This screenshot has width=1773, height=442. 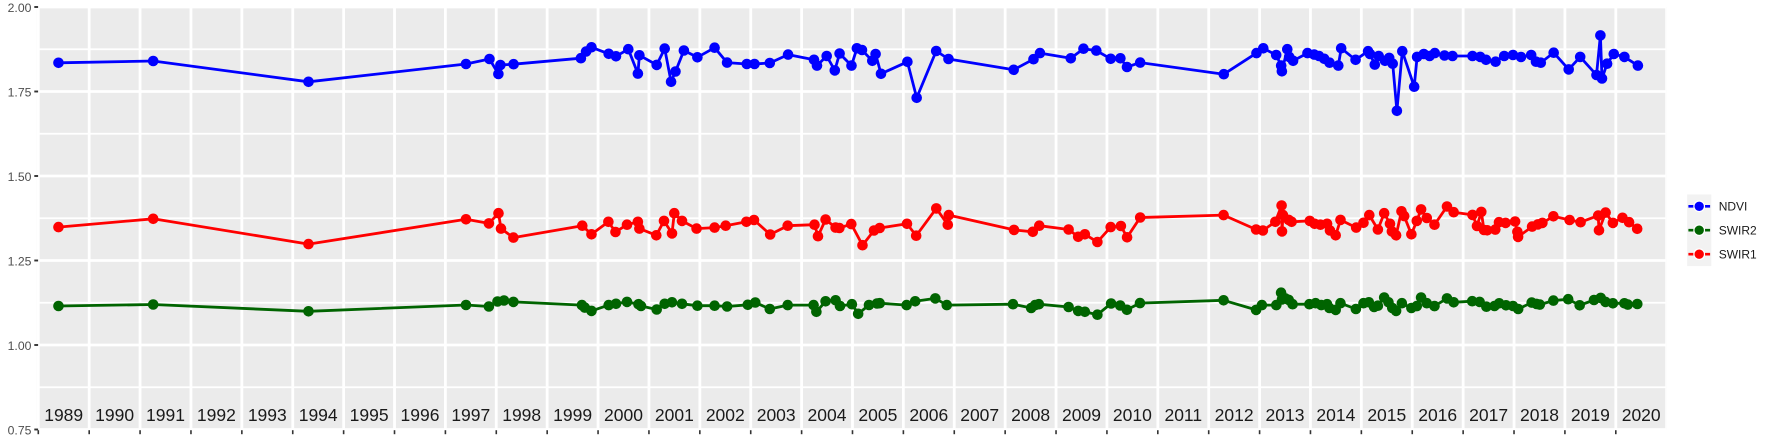 I want to click on svg-text: 1.00, so click(x=20, y=346).